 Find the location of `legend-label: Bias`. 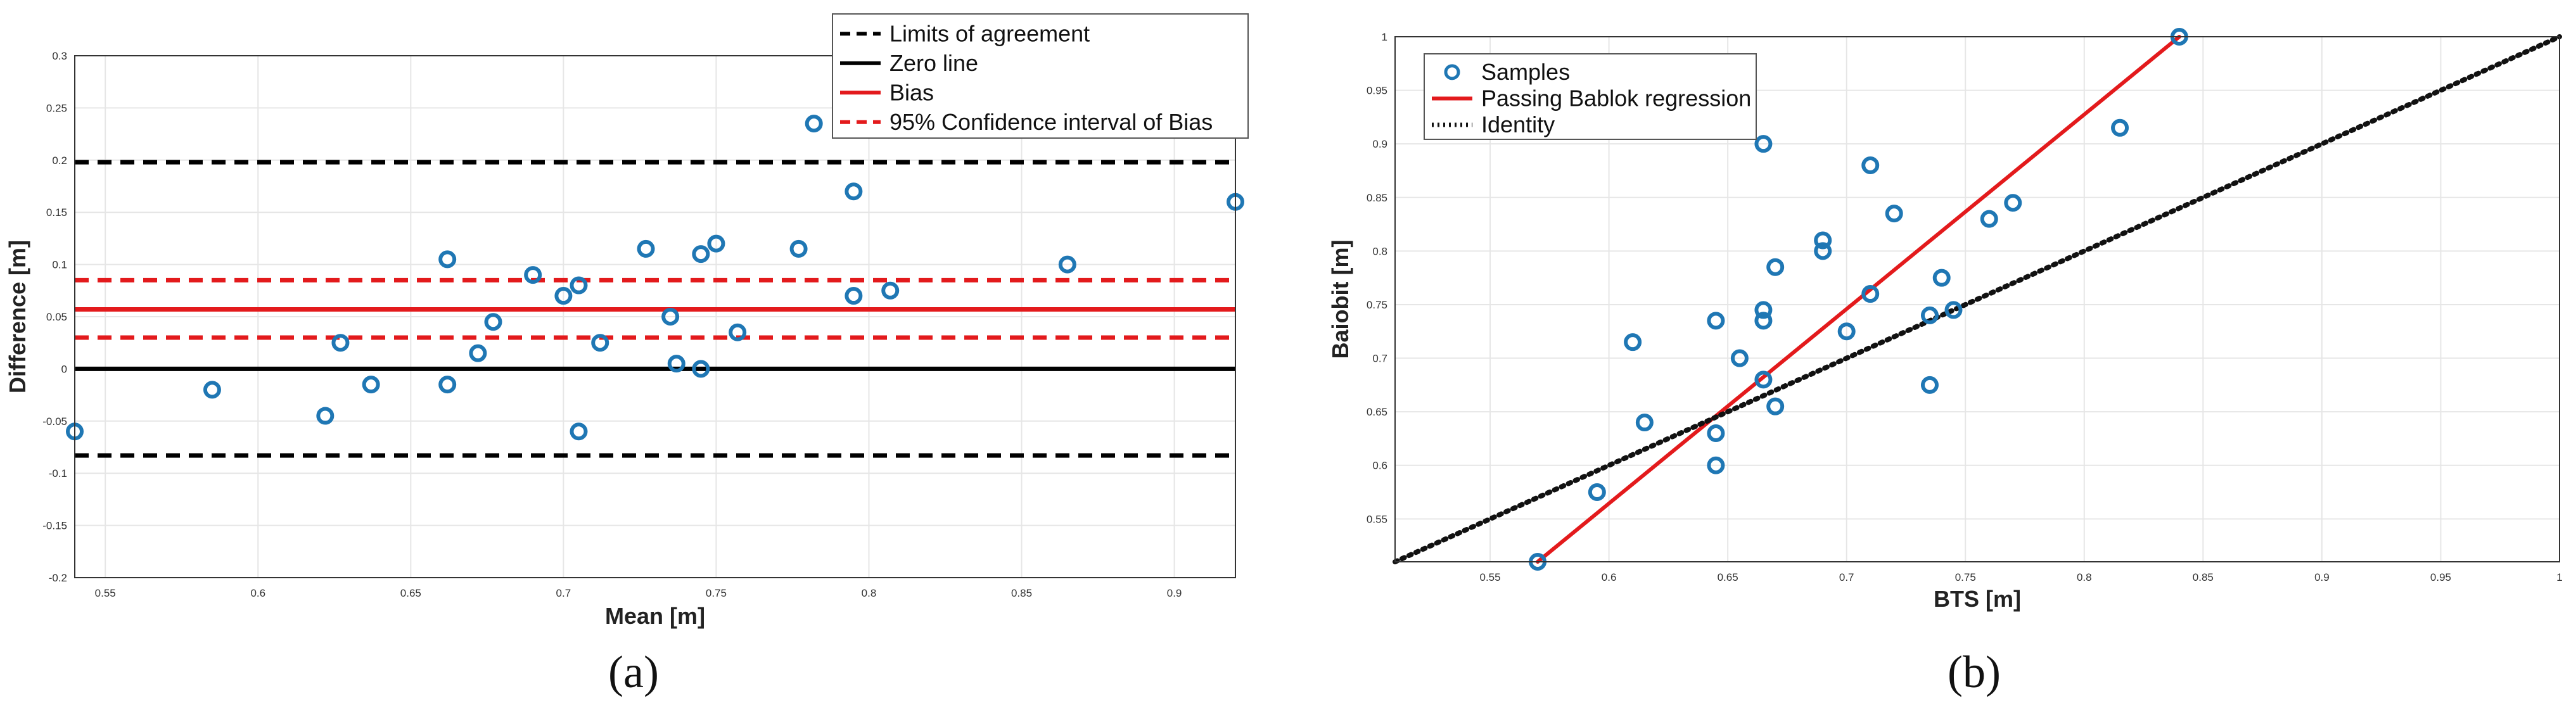

legend-label: Bias is located at coordinates (911, 92).